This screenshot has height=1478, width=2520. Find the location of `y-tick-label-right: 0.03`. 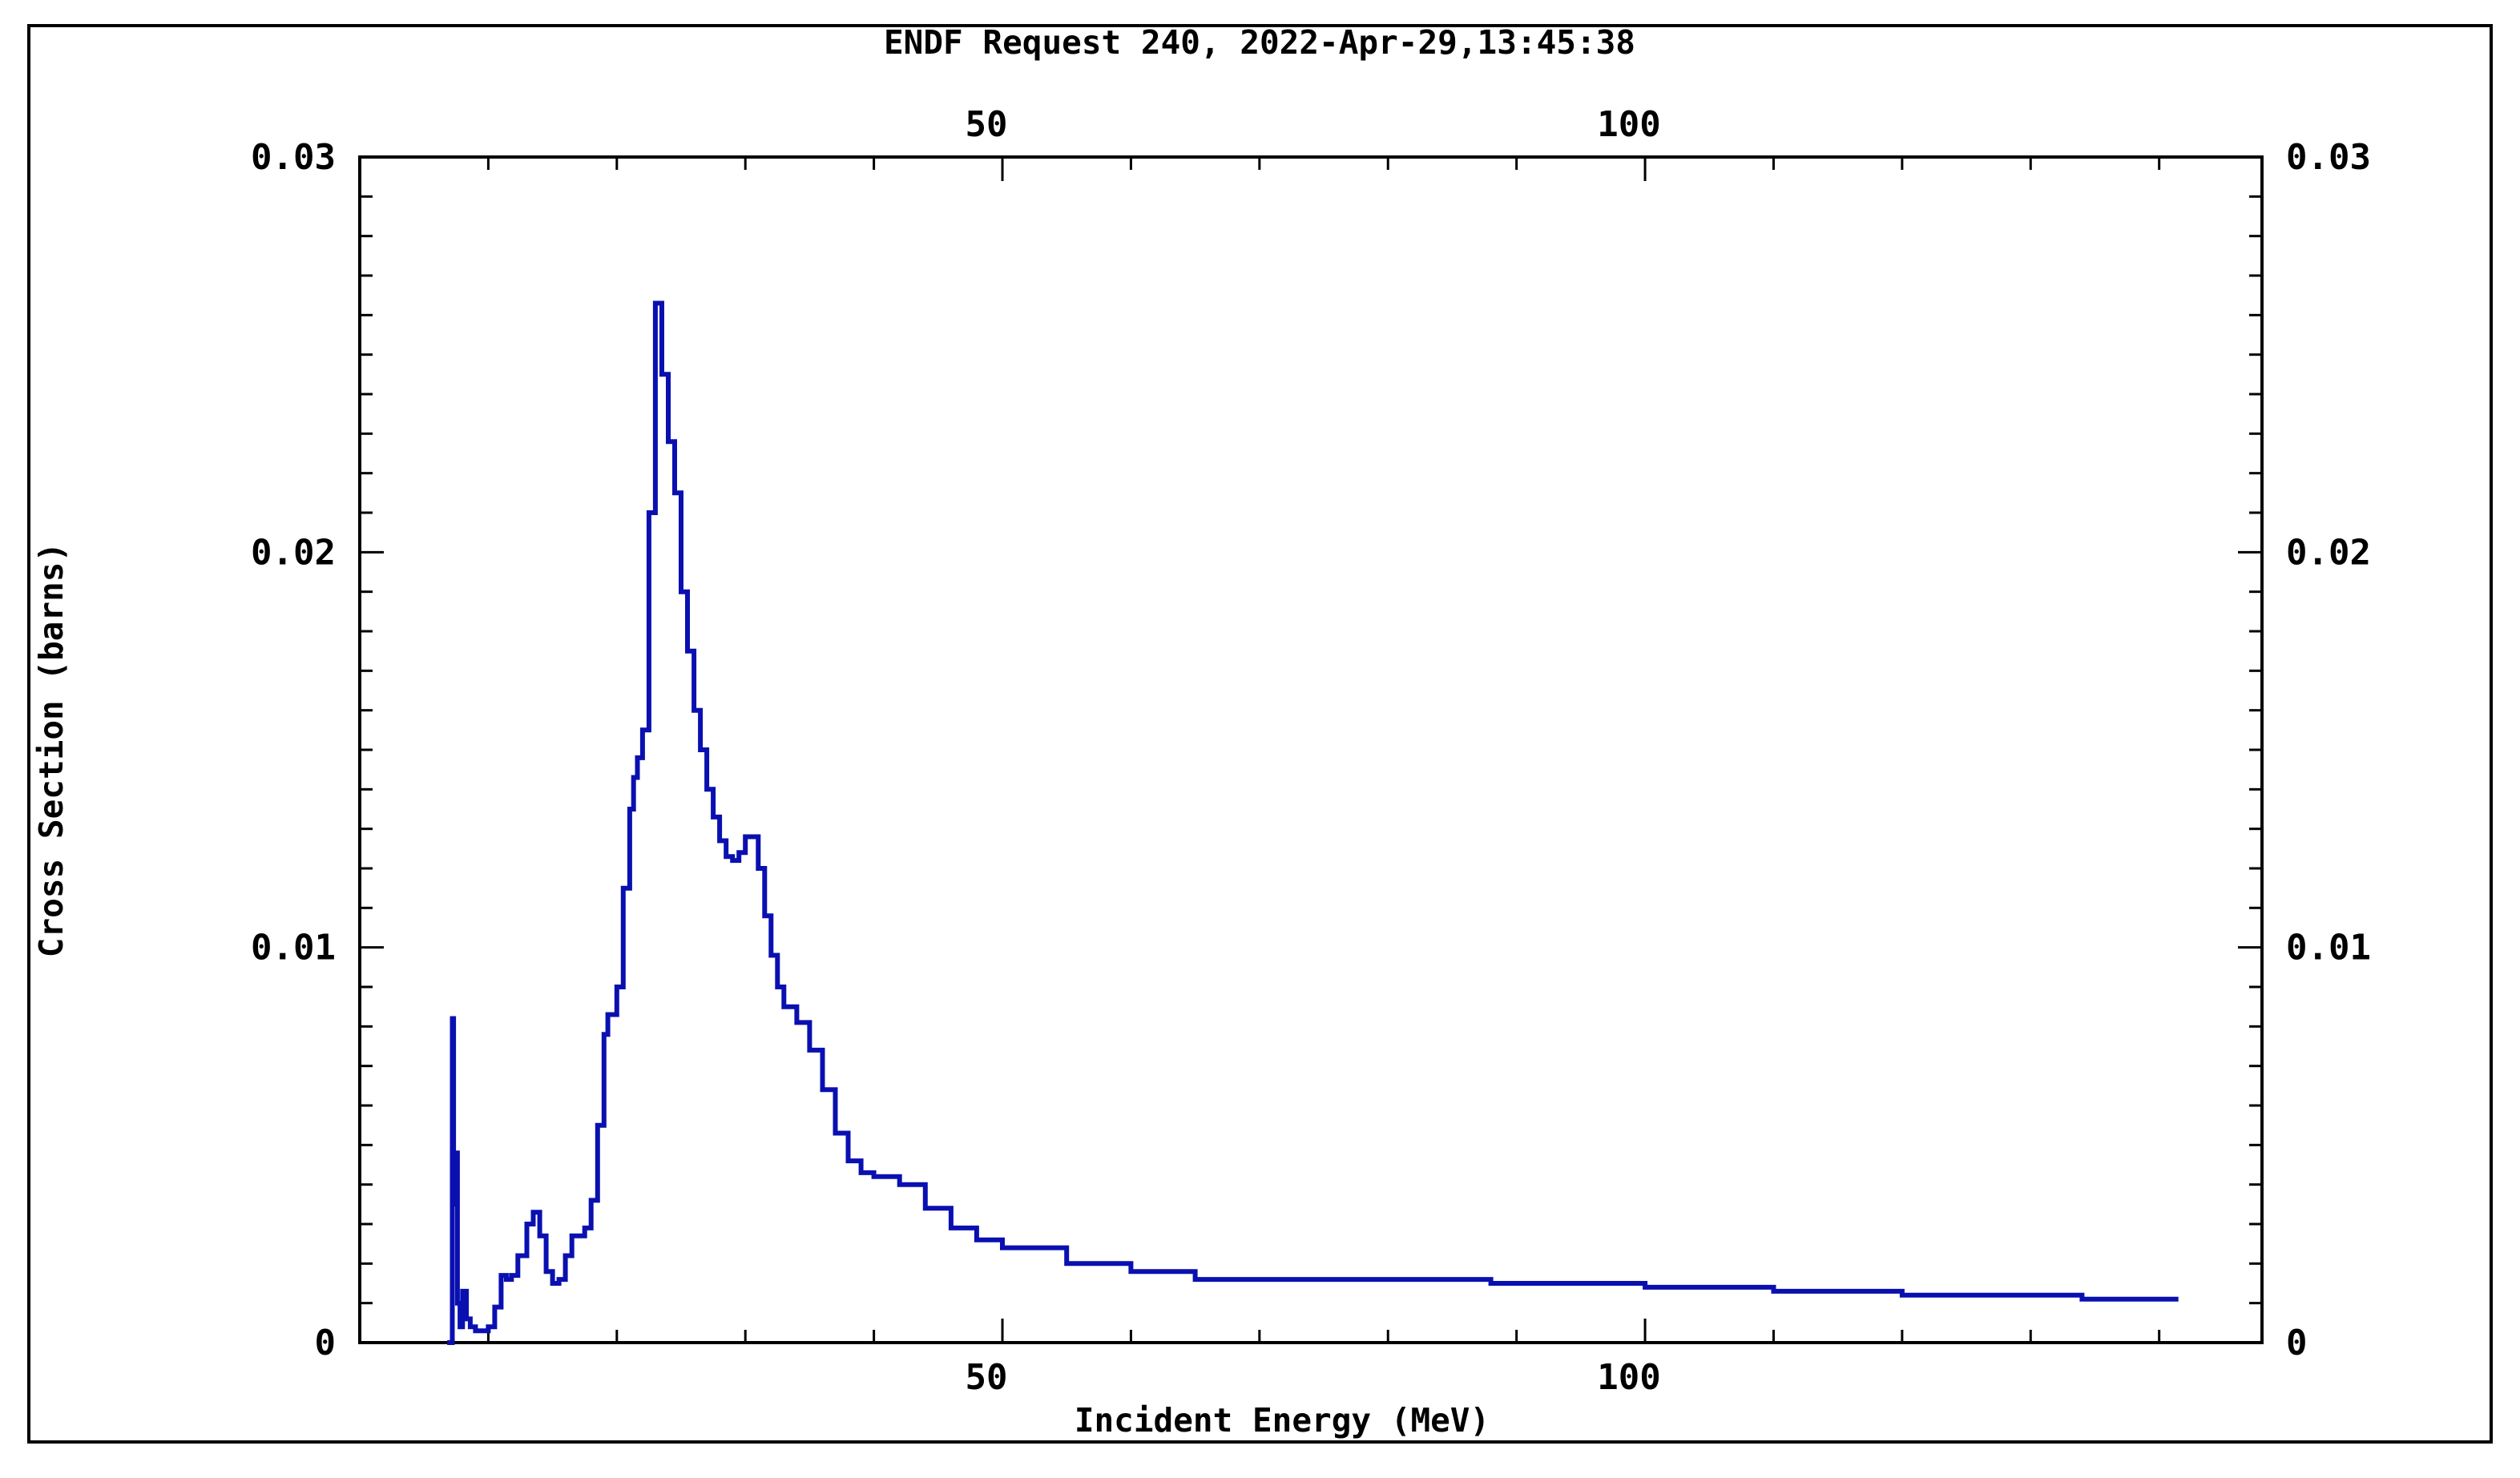

y-tick-label-right: 0.03 is located at coordinates (2328, 157).